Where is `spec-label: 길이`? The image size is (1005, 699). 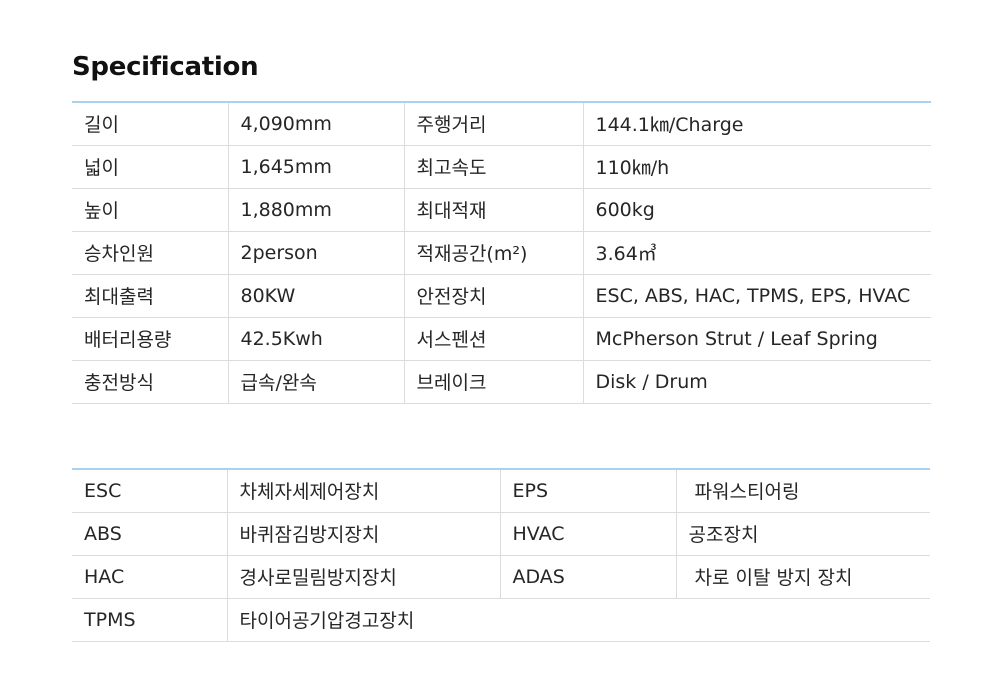
spec-label: 길이 is located at coordinates (150, 123).